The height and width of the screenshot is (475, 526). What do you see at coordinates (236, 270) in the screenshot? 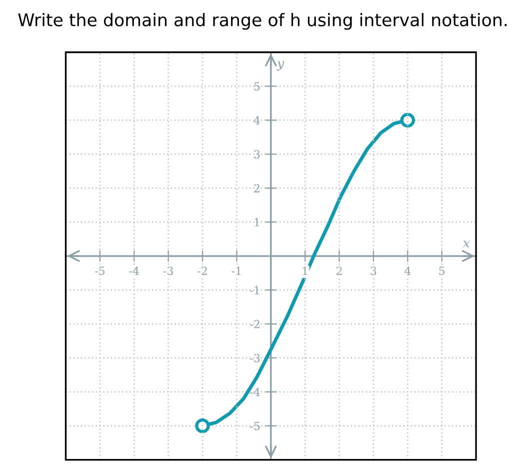
I see `x-tick-label: -1` at bounding box center [236, 270].